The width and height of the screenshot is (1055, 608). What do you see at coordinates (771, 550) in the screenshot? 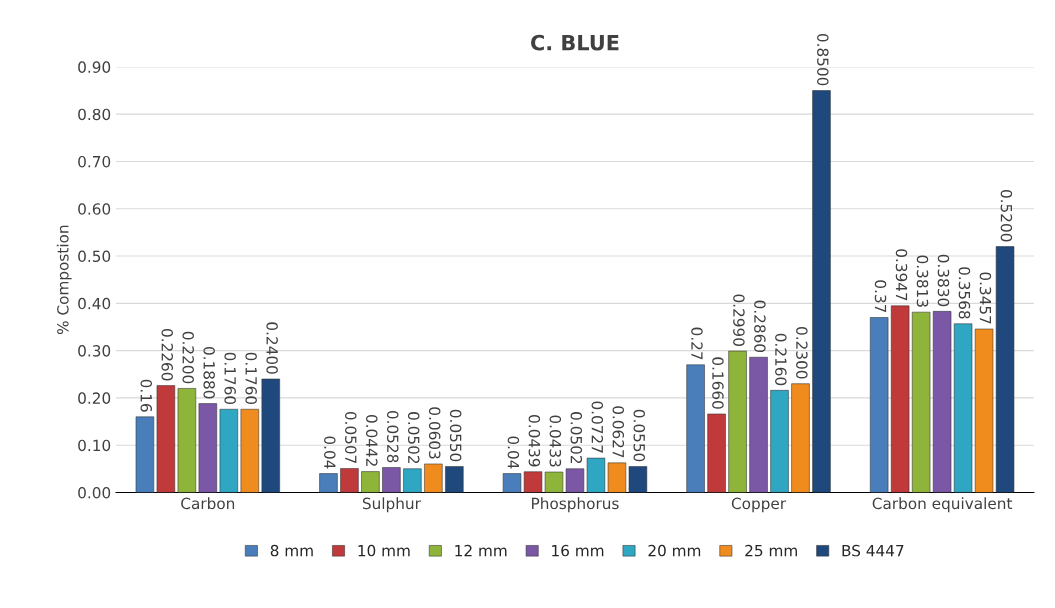
I see `legend-label: 25 mm` at bounding box center [771, 550].